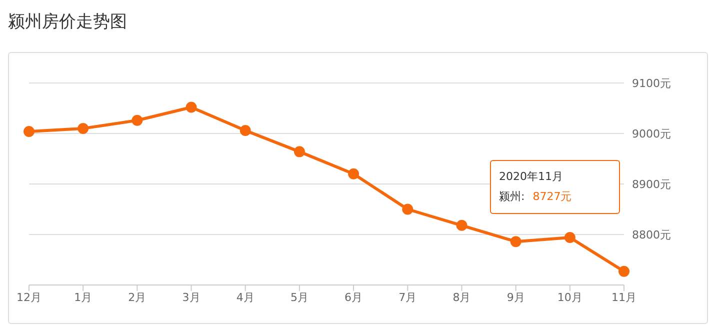 The width and height of the screenshot is (711, 325). I want to click on x-tick-label: 4月, so click(245, 297).